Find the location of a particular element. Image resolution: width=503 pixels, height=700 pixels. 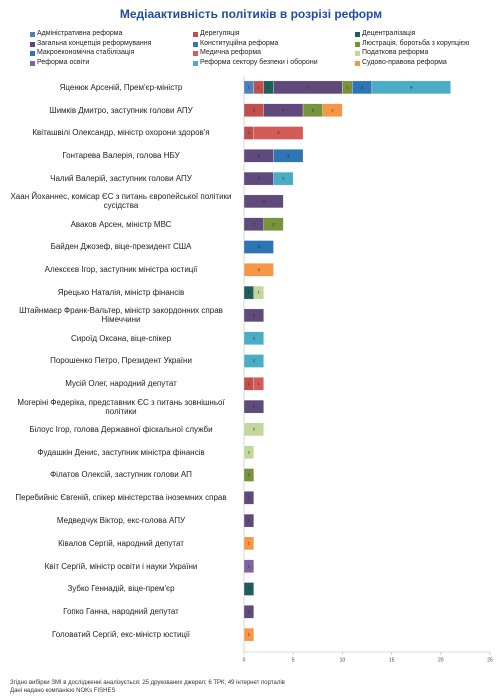

category-label: Яценюк Арсеній, Прем'єр-міністр is located at coordinates (121, 87).